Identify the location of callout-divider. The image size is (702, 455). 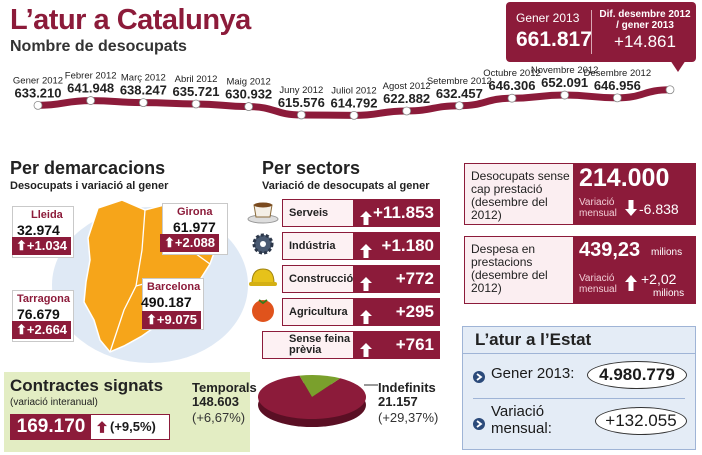
(591, 32).